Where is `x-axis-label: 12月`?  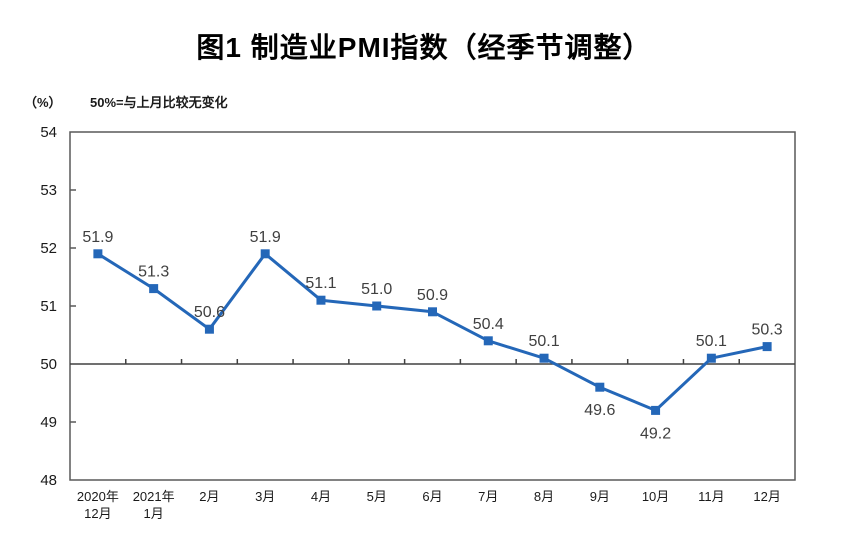
x-axis-label: 12月 is located at coordinates (766, 496).